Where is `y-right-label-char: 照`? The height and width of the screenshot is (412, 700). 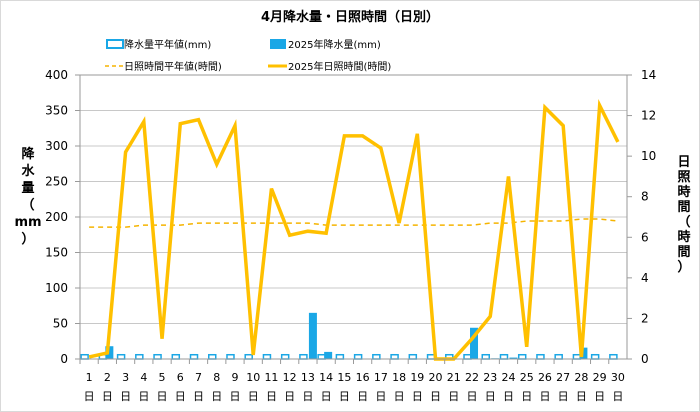 y-right-label-char: 照 is located at coordinates (683, 177).